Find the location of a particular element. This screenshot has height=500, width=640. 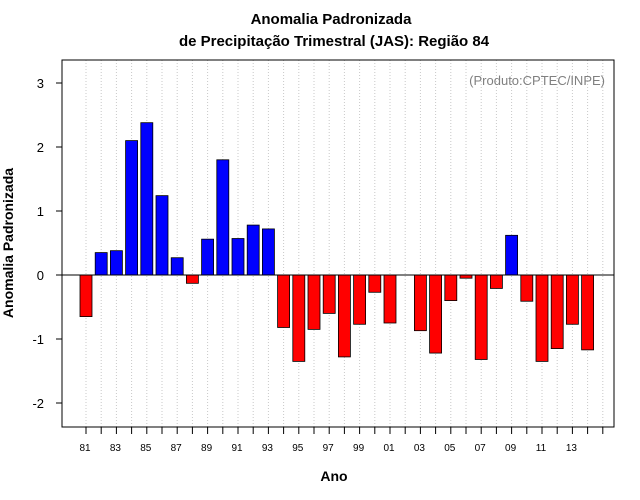

x-axis-label: Ano is located at coordinates (333, 476).